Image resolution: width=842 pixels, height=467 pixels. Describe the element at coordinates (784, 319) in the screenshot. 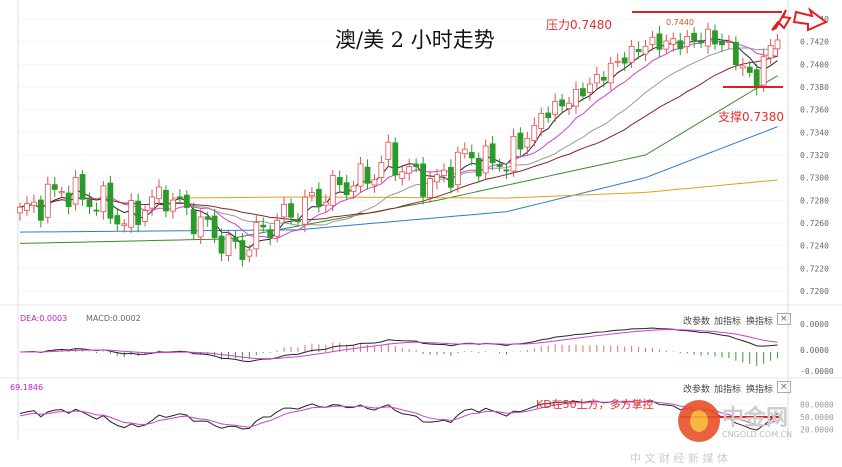

I see `macd-close-button: ×` at that location.